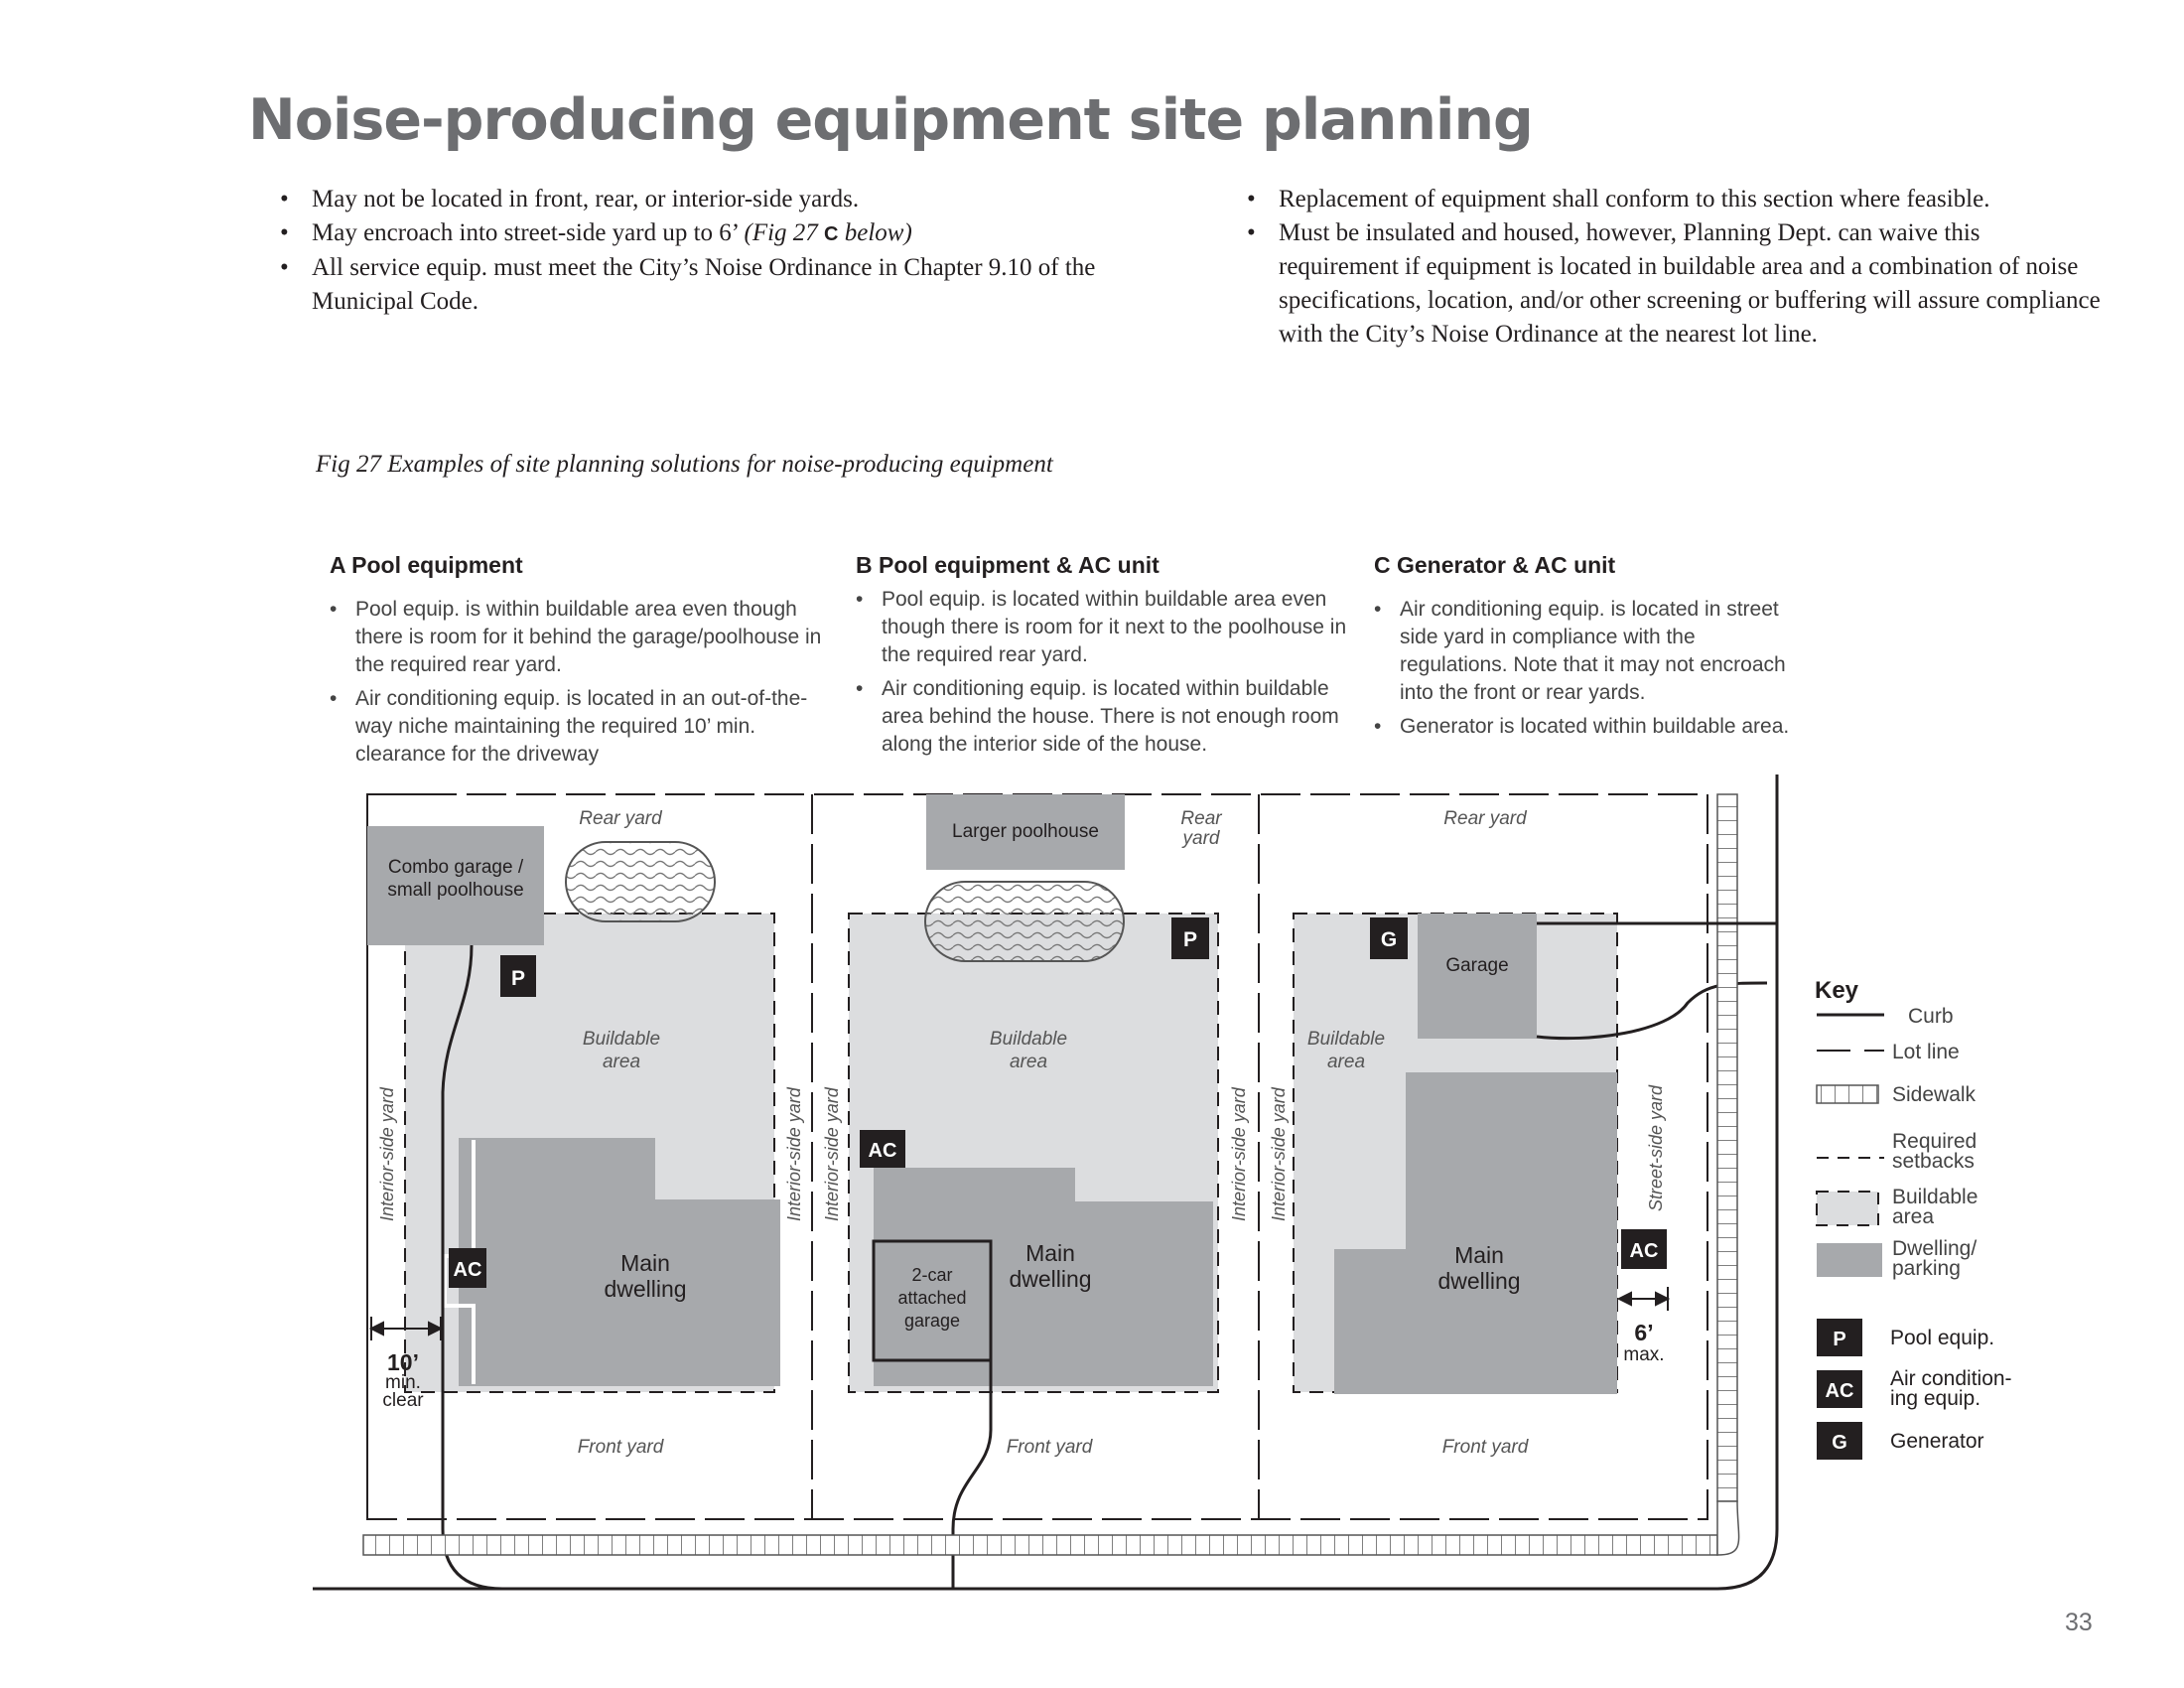 The height and width of the screenshot is (1688, 2184). I want to click on pool-equipment-swatch, so click(1839, 1337).